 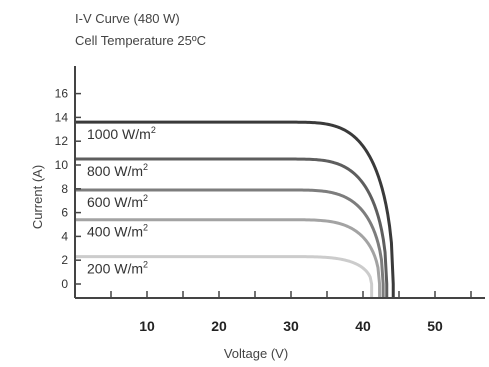 I want to click on y-tick-label: 6, so click(x=64, y=213).